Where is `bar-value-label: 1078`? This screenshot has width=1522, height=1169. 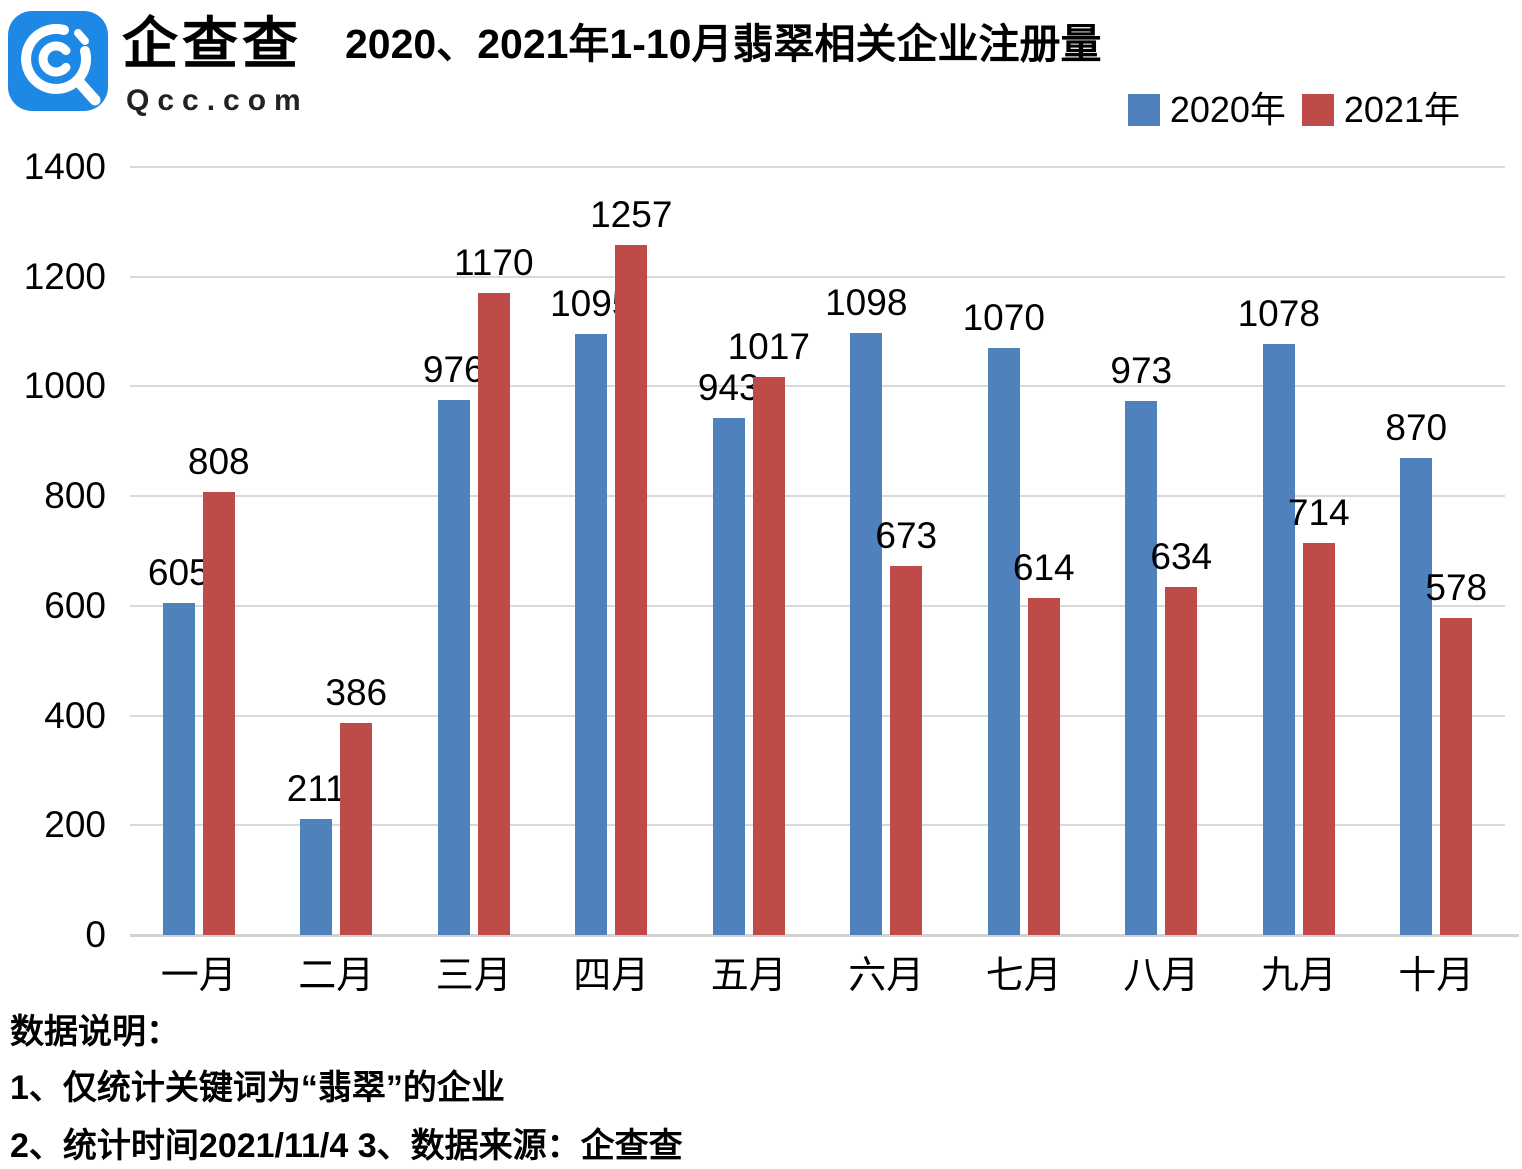 bar-value-label: 1078 is located at coordinates (1278, 313).